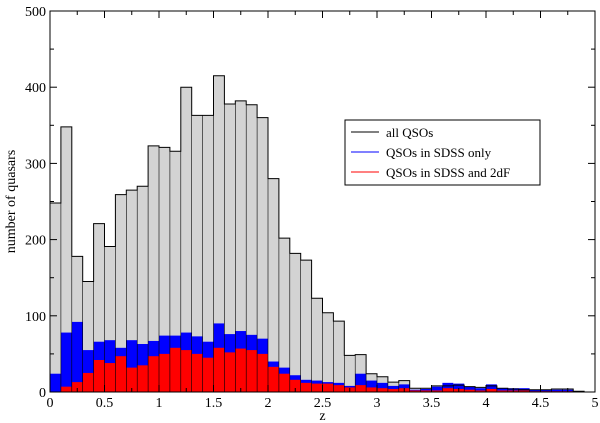  Describe the element at coordinates (214, 403) in the screenshot. I see `x-tick-label: 1.5` at that location.